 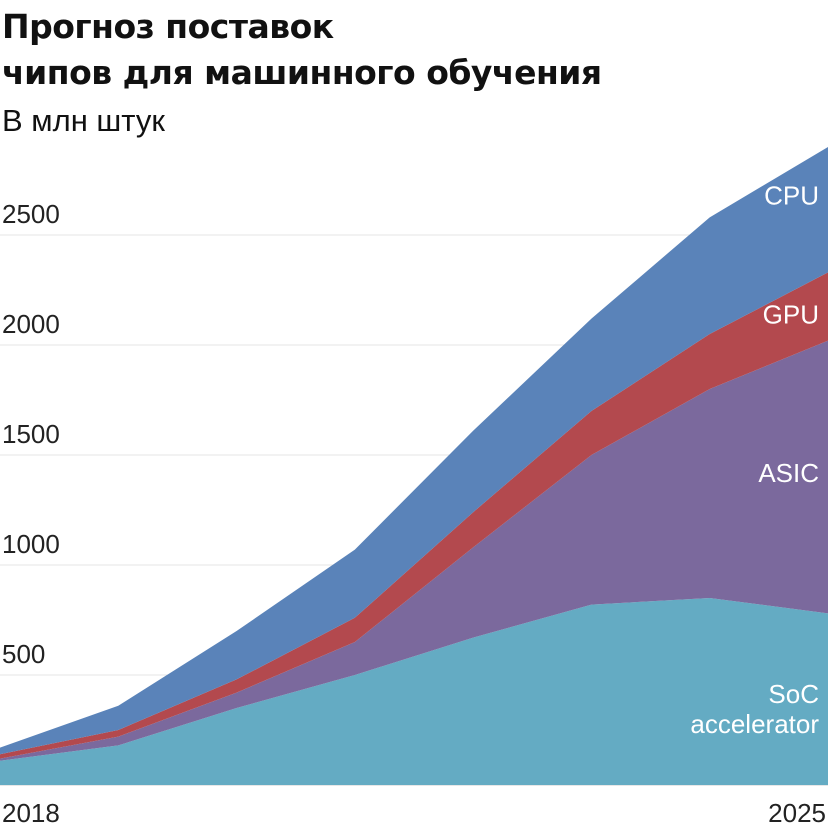 I want to click on y-tick-2500: 2500, so click(x=31, y=214).